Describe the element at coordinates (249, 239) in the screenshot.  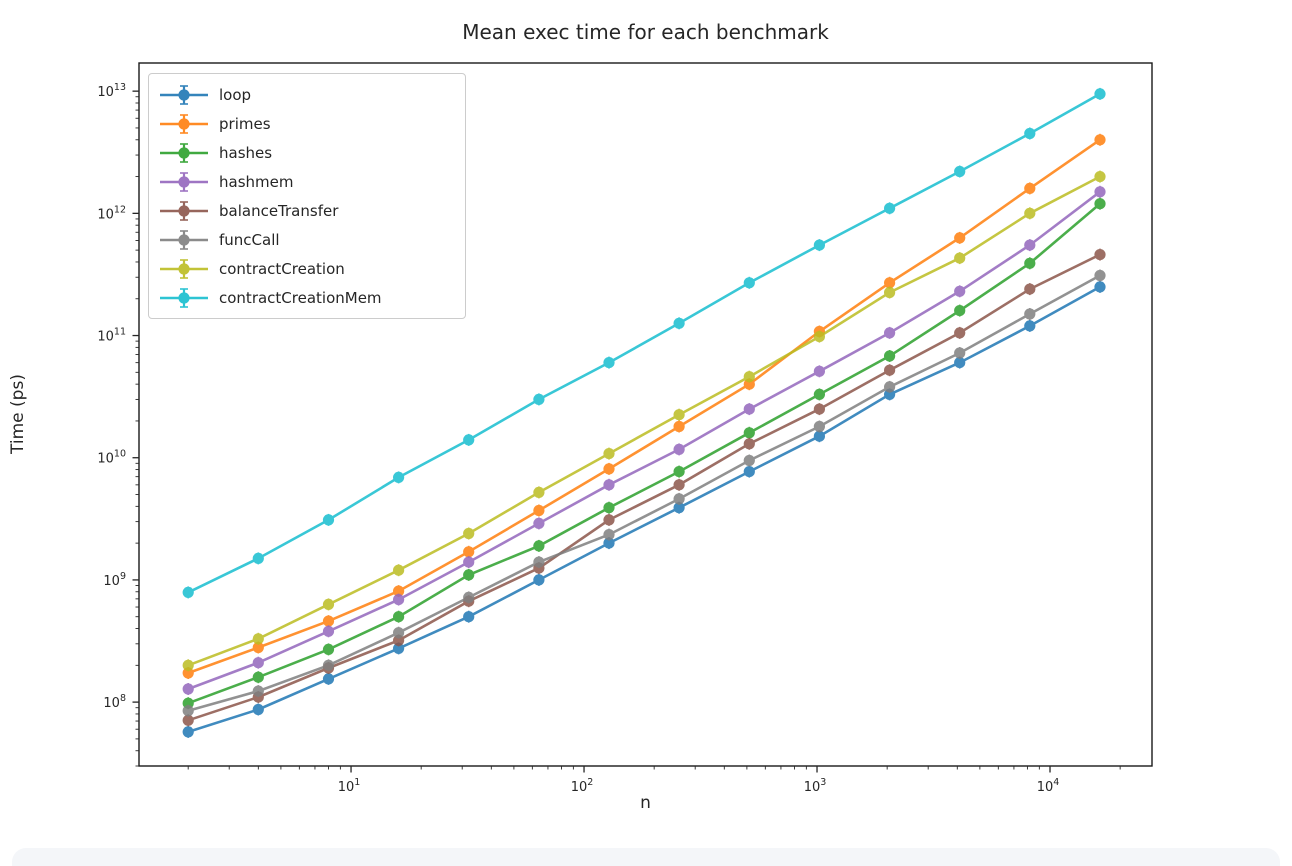
I see `legend-label: funcCall` at that location.